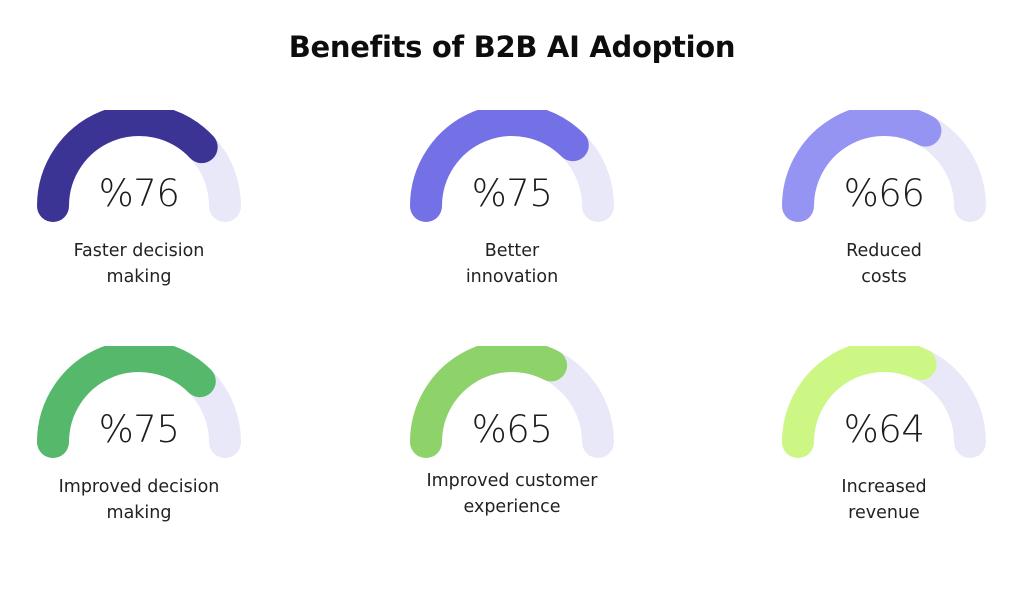 This screenshot has height=590, width=1024. I want to click on gauge-faster-decision-making: %76 Faster decision making, so click(139, 230).